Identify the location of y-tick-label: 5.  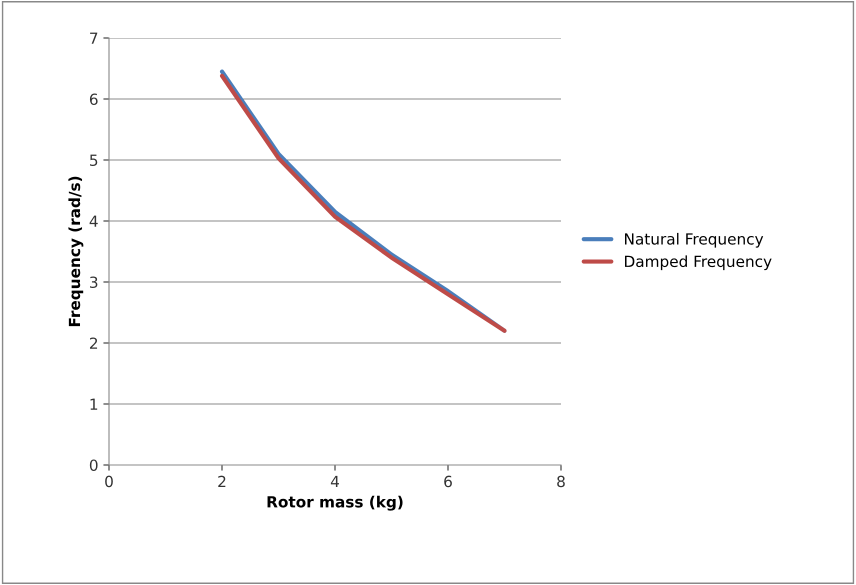
(94, 160).